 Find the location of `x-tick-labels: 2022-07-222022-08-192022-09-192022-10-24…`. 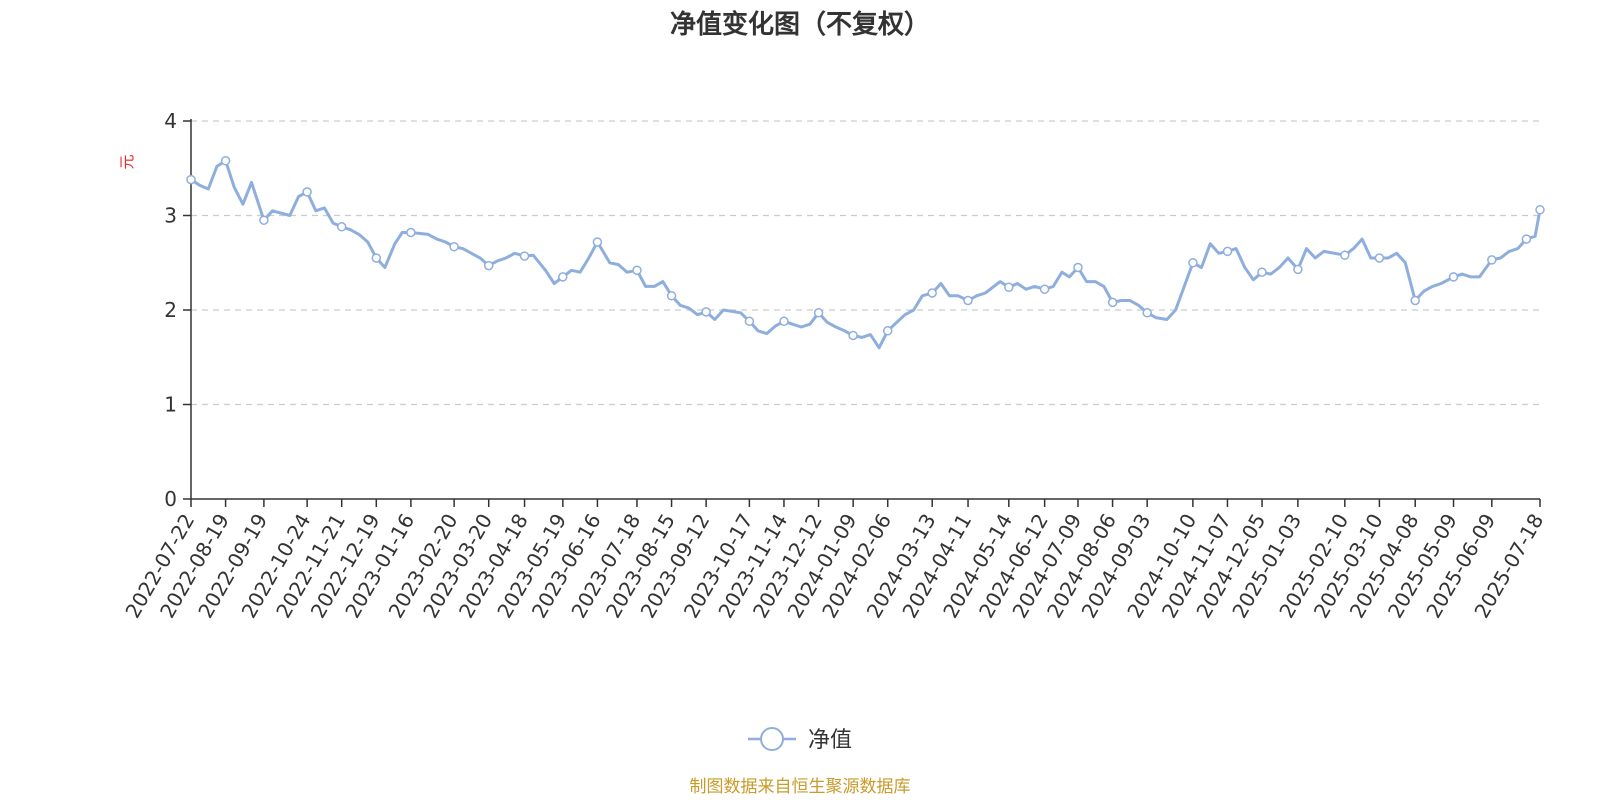

x-tick-labels: 2022-07-222022-08-192022-09-192022-10-24… is located at coordinates (834, 565).